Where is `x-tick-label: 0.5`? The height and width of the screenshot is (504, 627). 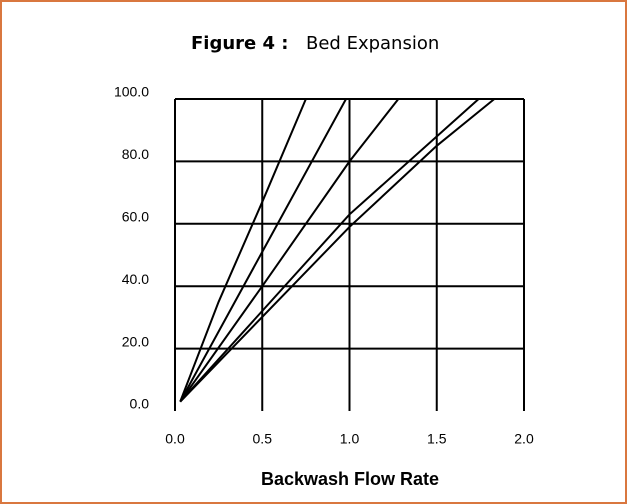
x-tick-label: 0.5 is located at coordinates (263, 439).